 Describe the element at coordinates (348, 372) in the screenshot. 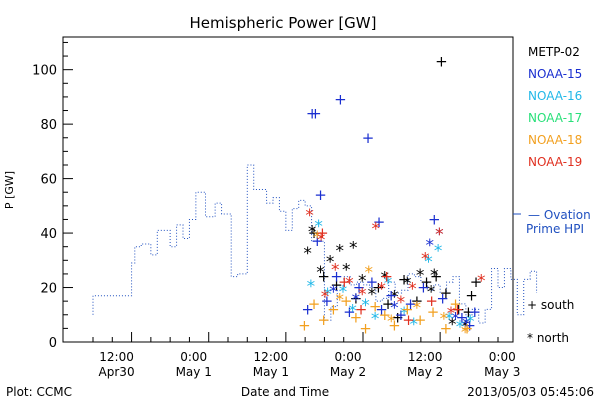

I see `x-tick-label: May 2` at that location.